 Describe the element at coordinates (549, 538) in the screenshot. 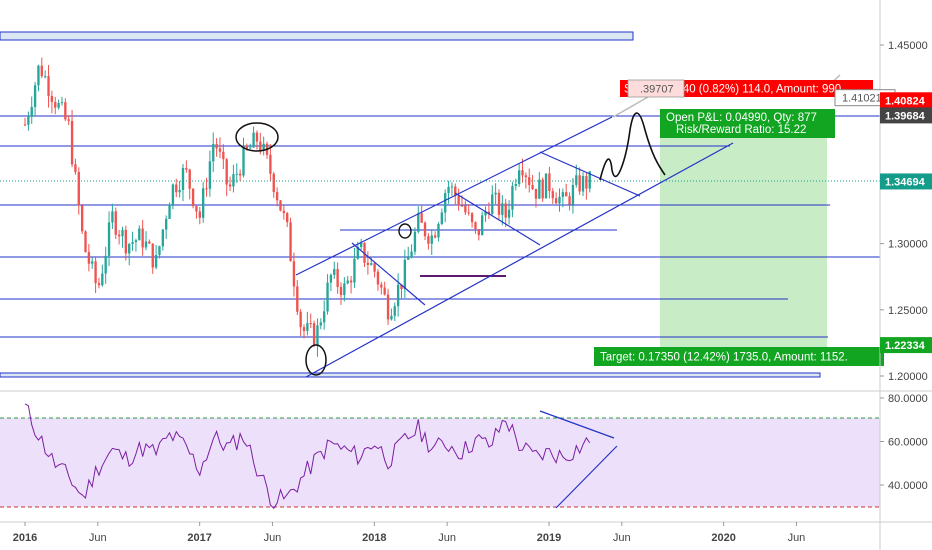

I see `time-tick-label: 2019` at that location.